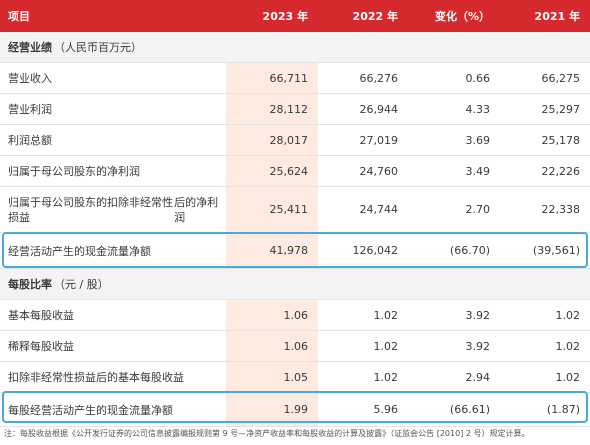  I want to click on cell-2023: 28,112, so click(272, 109).